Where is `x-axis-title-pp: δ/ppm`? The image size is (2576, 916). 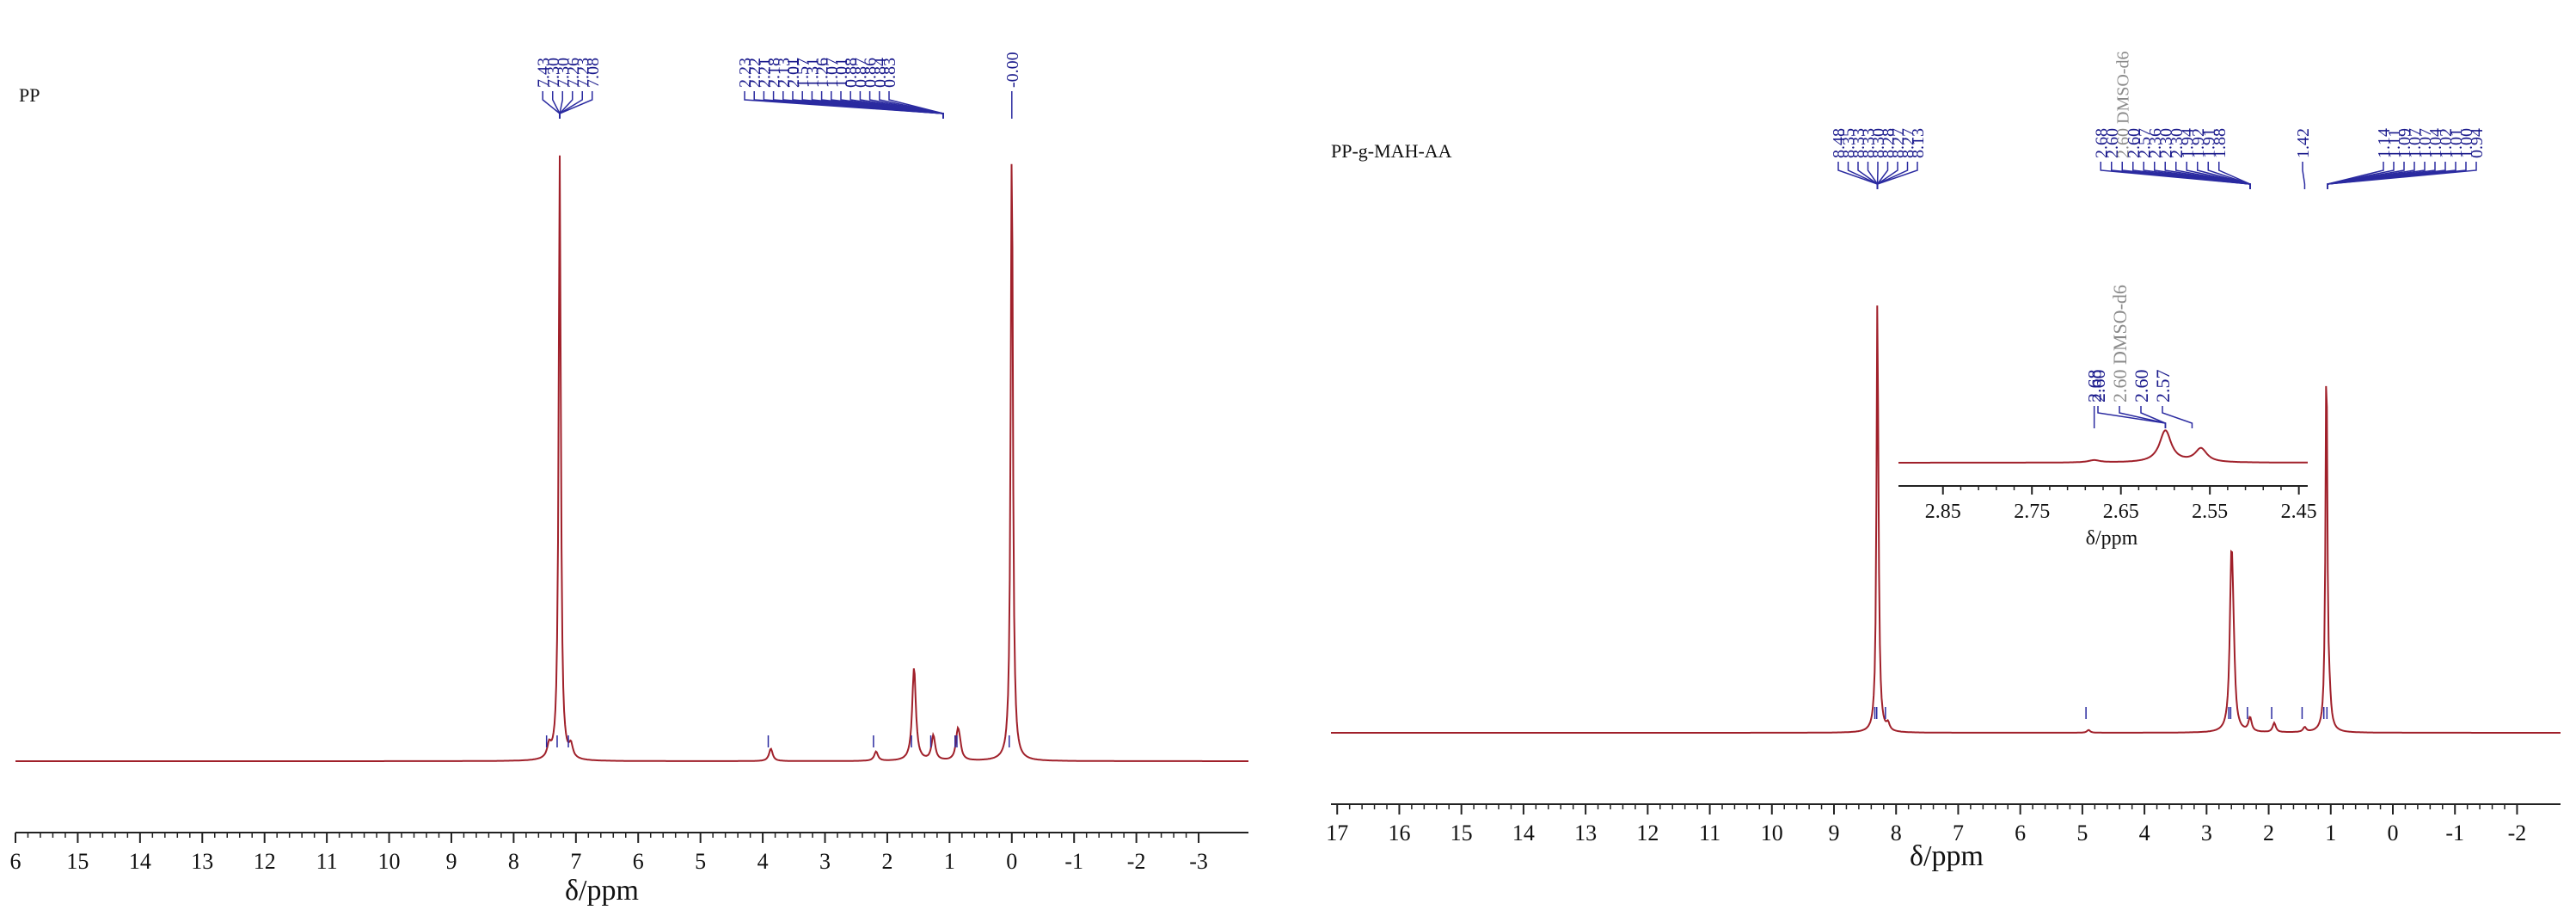
x-axis-title-pp: δ/ppm is located at coordinates (602, 891).